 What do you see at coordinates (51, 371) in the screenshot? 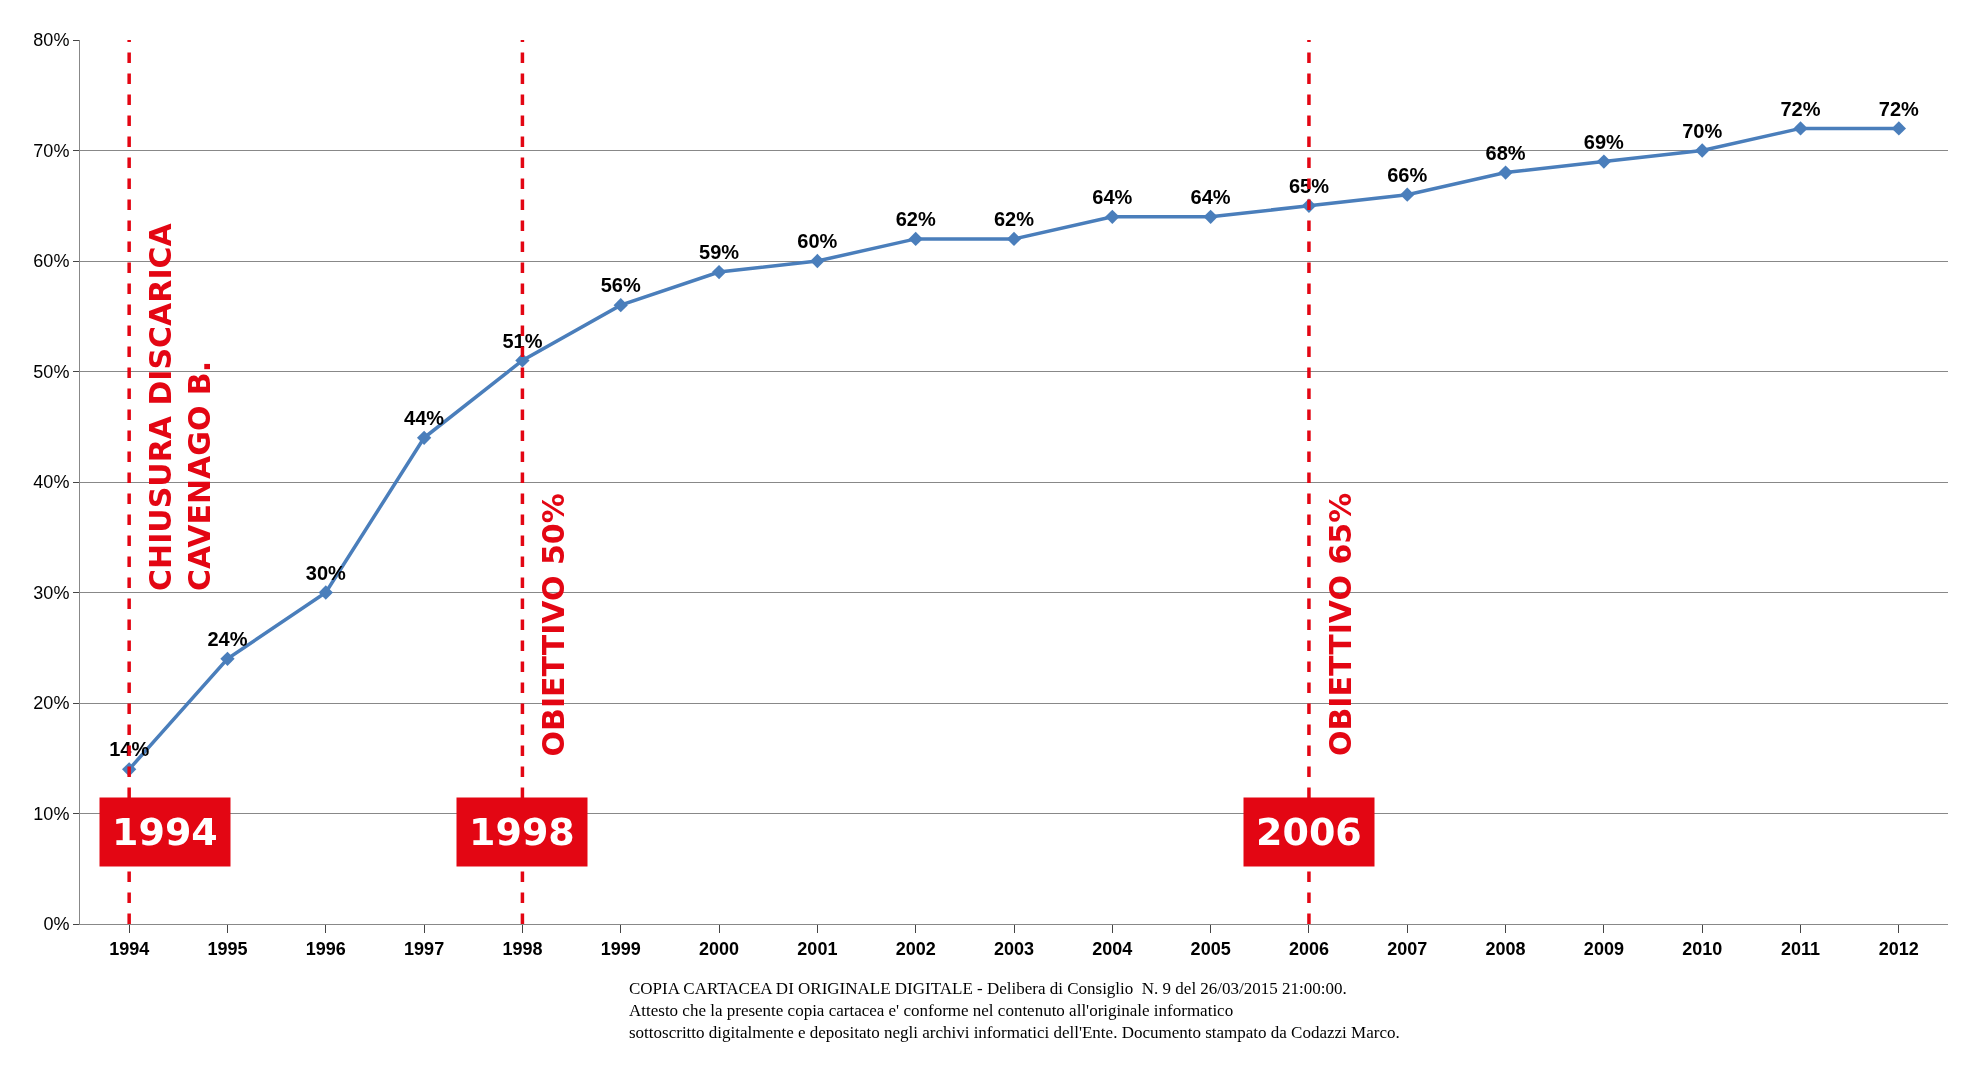
I see `y-tick-label: 50%` at bounding box center [51, 371].